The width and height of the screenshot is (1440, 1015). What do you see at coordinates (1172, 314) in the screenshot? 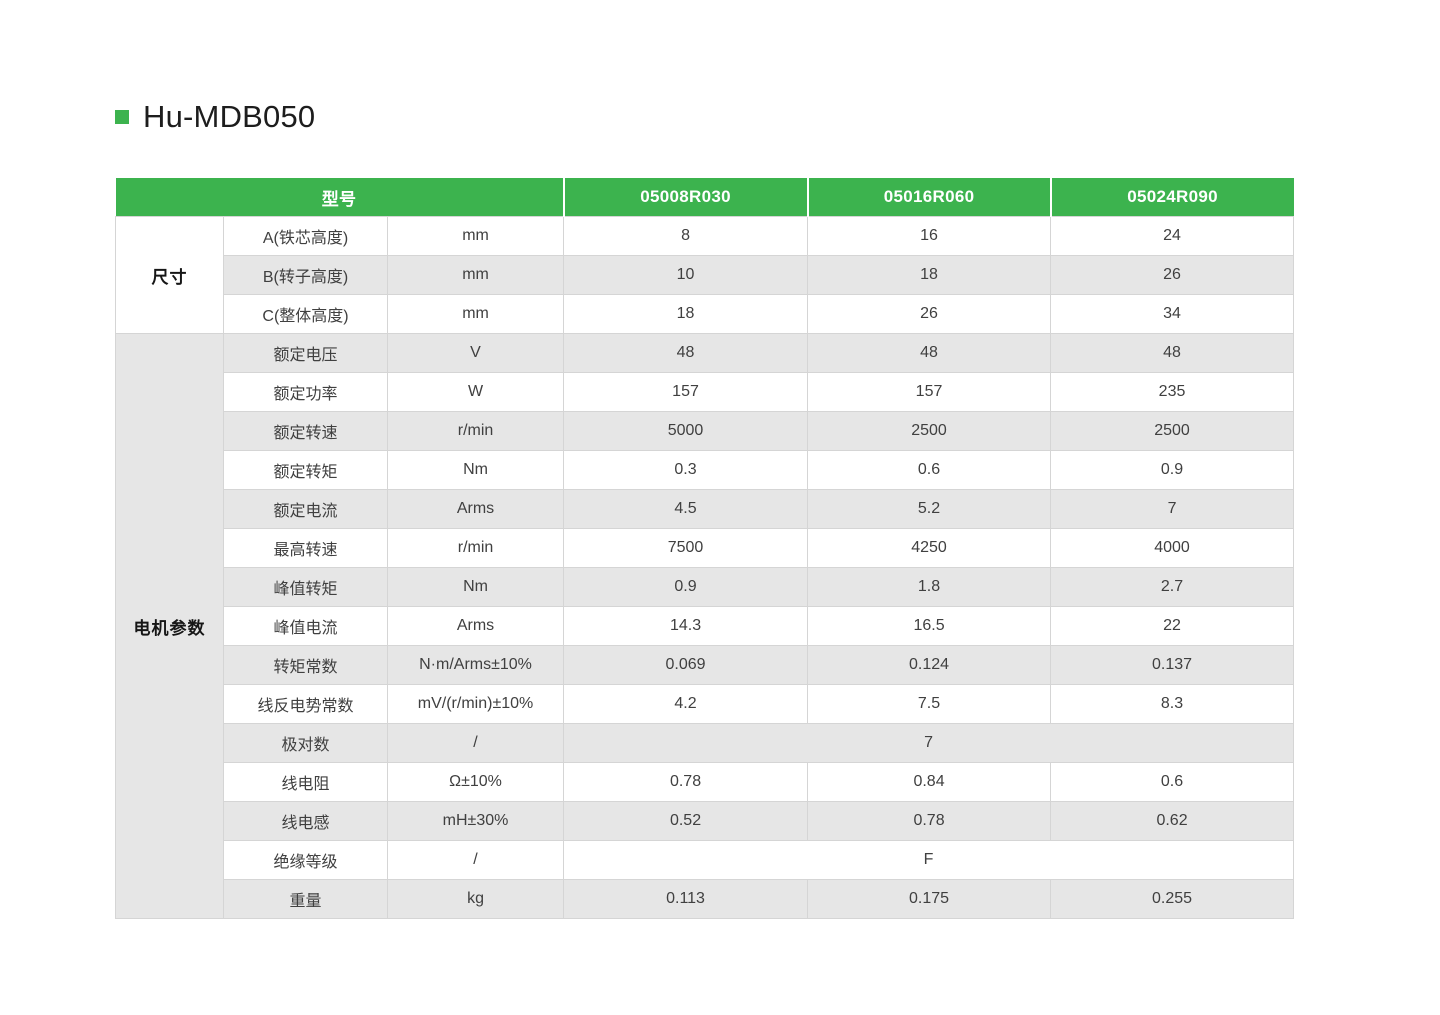
I see `value-cell: 34` at bounding box center [1172, 314].